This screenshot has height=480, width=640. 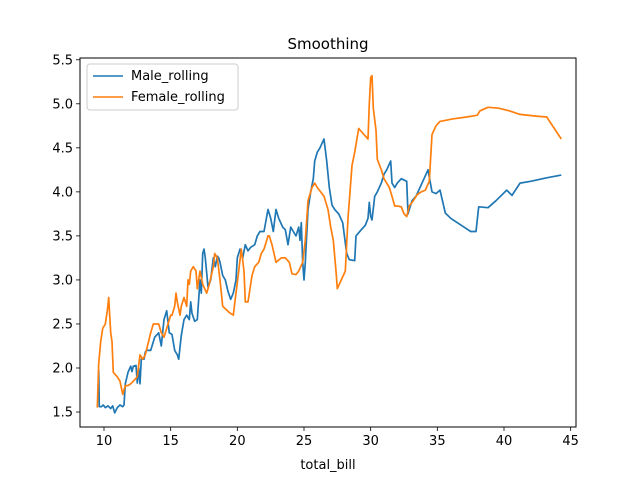 What do you see at coordinates (62, 236) in the screenshot?
I see `y-tick-label: 3.5` at bounding box center [62, 236].